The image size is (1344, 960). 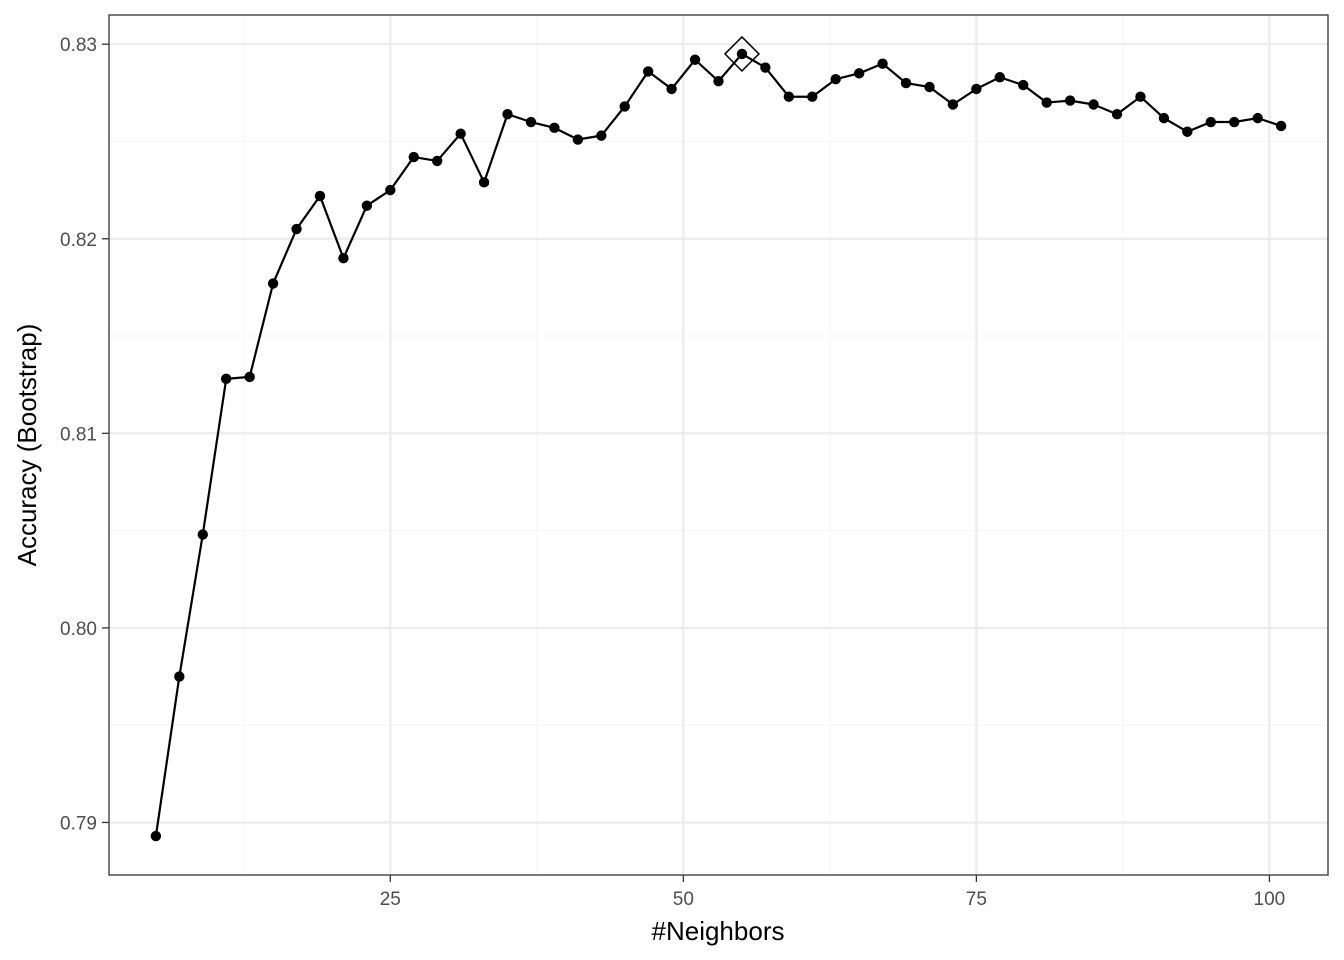 I want to click on y-tick-label: 0.82, so click(x=78, y=240).